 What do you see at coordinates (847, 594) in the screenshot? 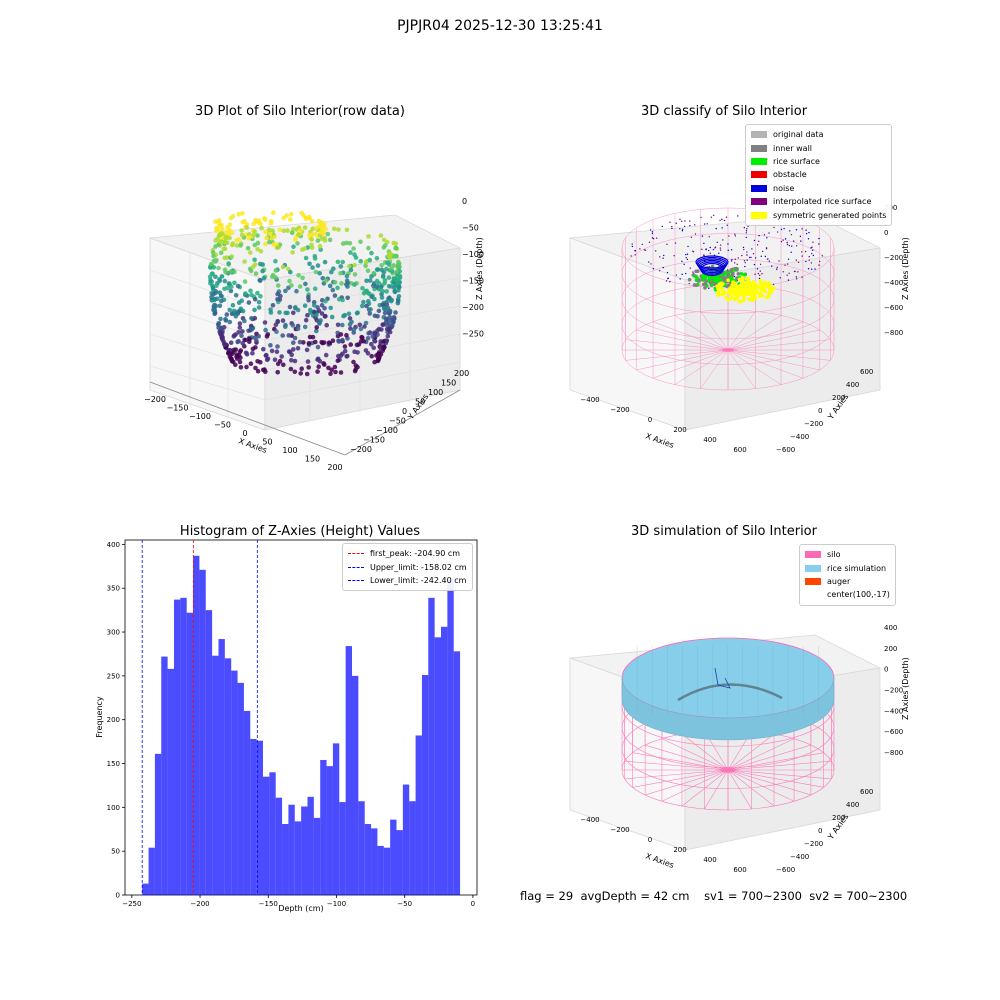
I see `legend-item-center: center(100,-17)` at bounding box center [847, 594].